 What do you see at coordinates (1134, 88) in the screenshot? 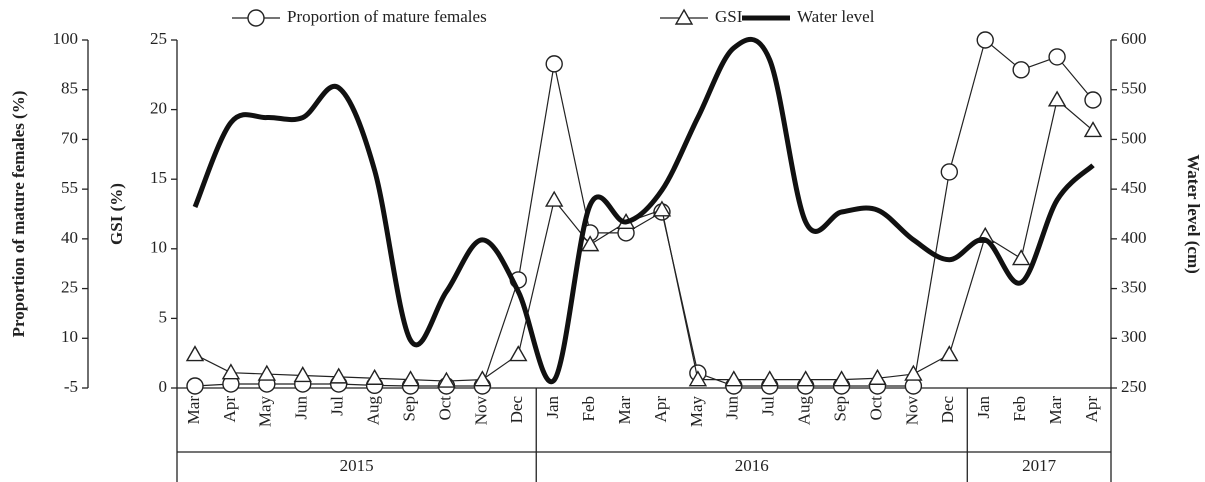
I see `y3-tick-label: 550` at bounding box center [1134, 88].